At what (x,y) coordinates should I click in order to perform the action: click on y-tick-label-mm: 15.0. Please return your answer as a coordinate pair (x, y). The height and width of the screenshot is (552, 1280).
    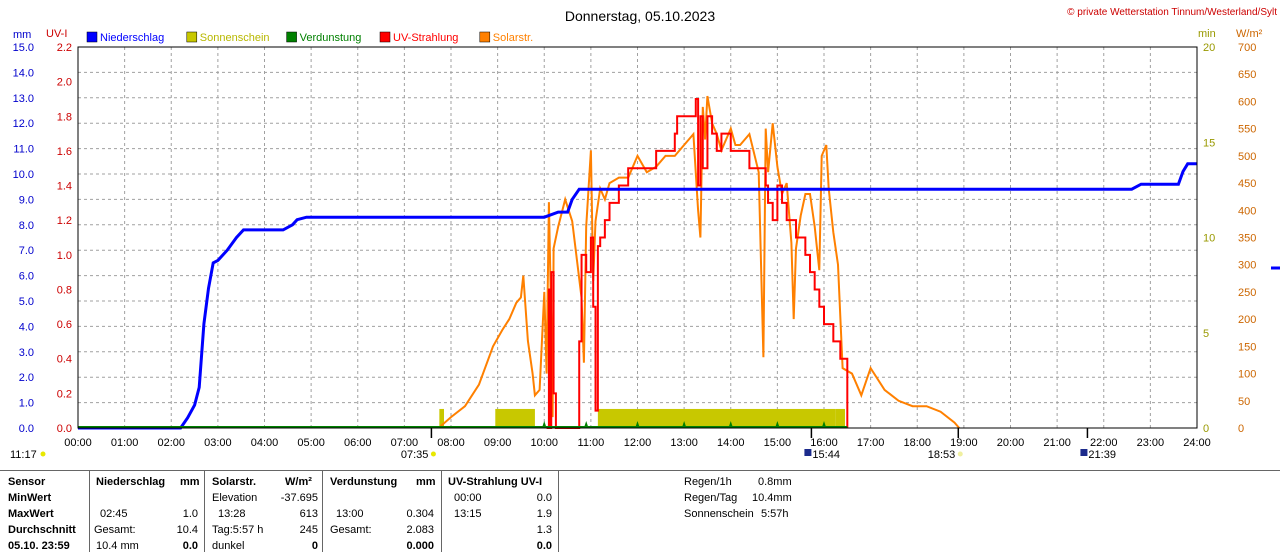
    Looking at the image, I should click on (23, 48).